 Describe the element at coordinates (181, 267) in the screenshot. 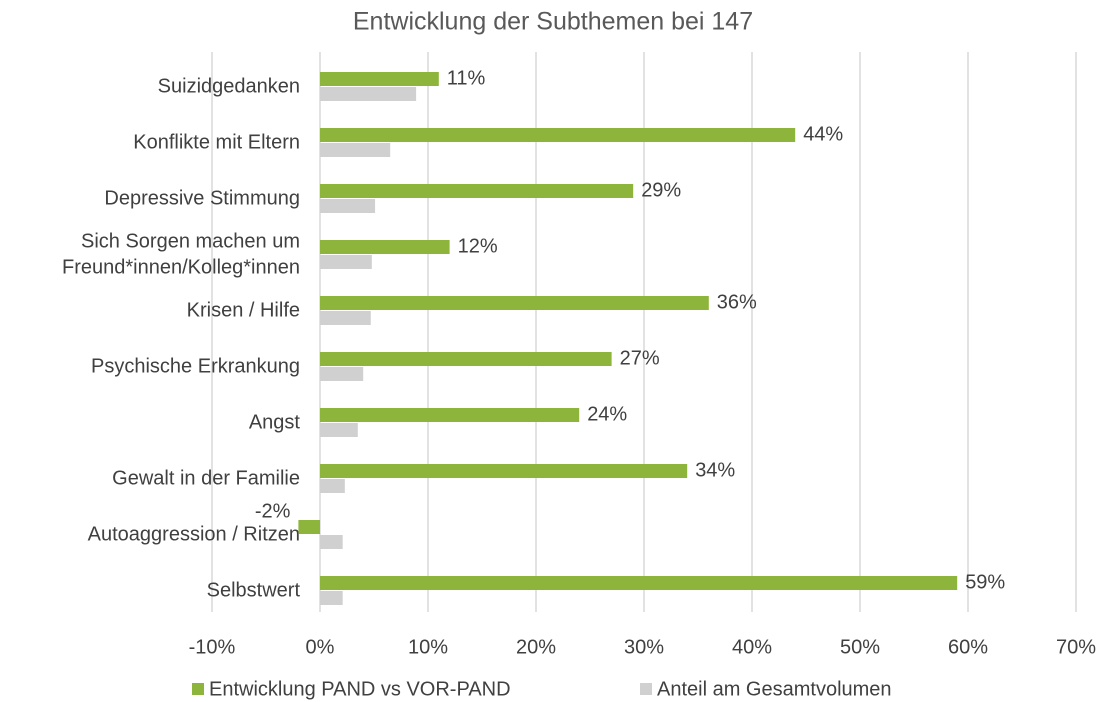

I see `y-tick-label: Freund*innen/Kolleg*innen` at that location.